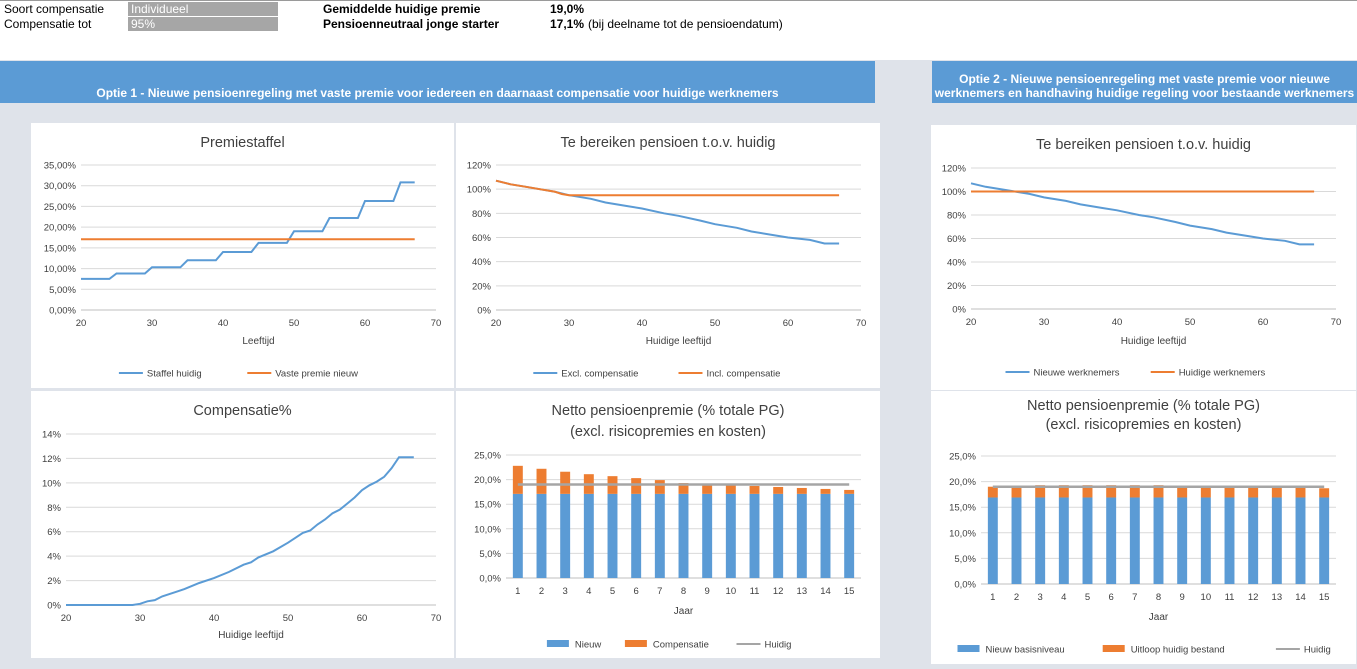 The height and width of the screenshot is (669, 1357). What do you see at coordinates (60, 207) in the screenshot?
I see `y-tick-label: 25,00%` at bounding box center [60, 207].